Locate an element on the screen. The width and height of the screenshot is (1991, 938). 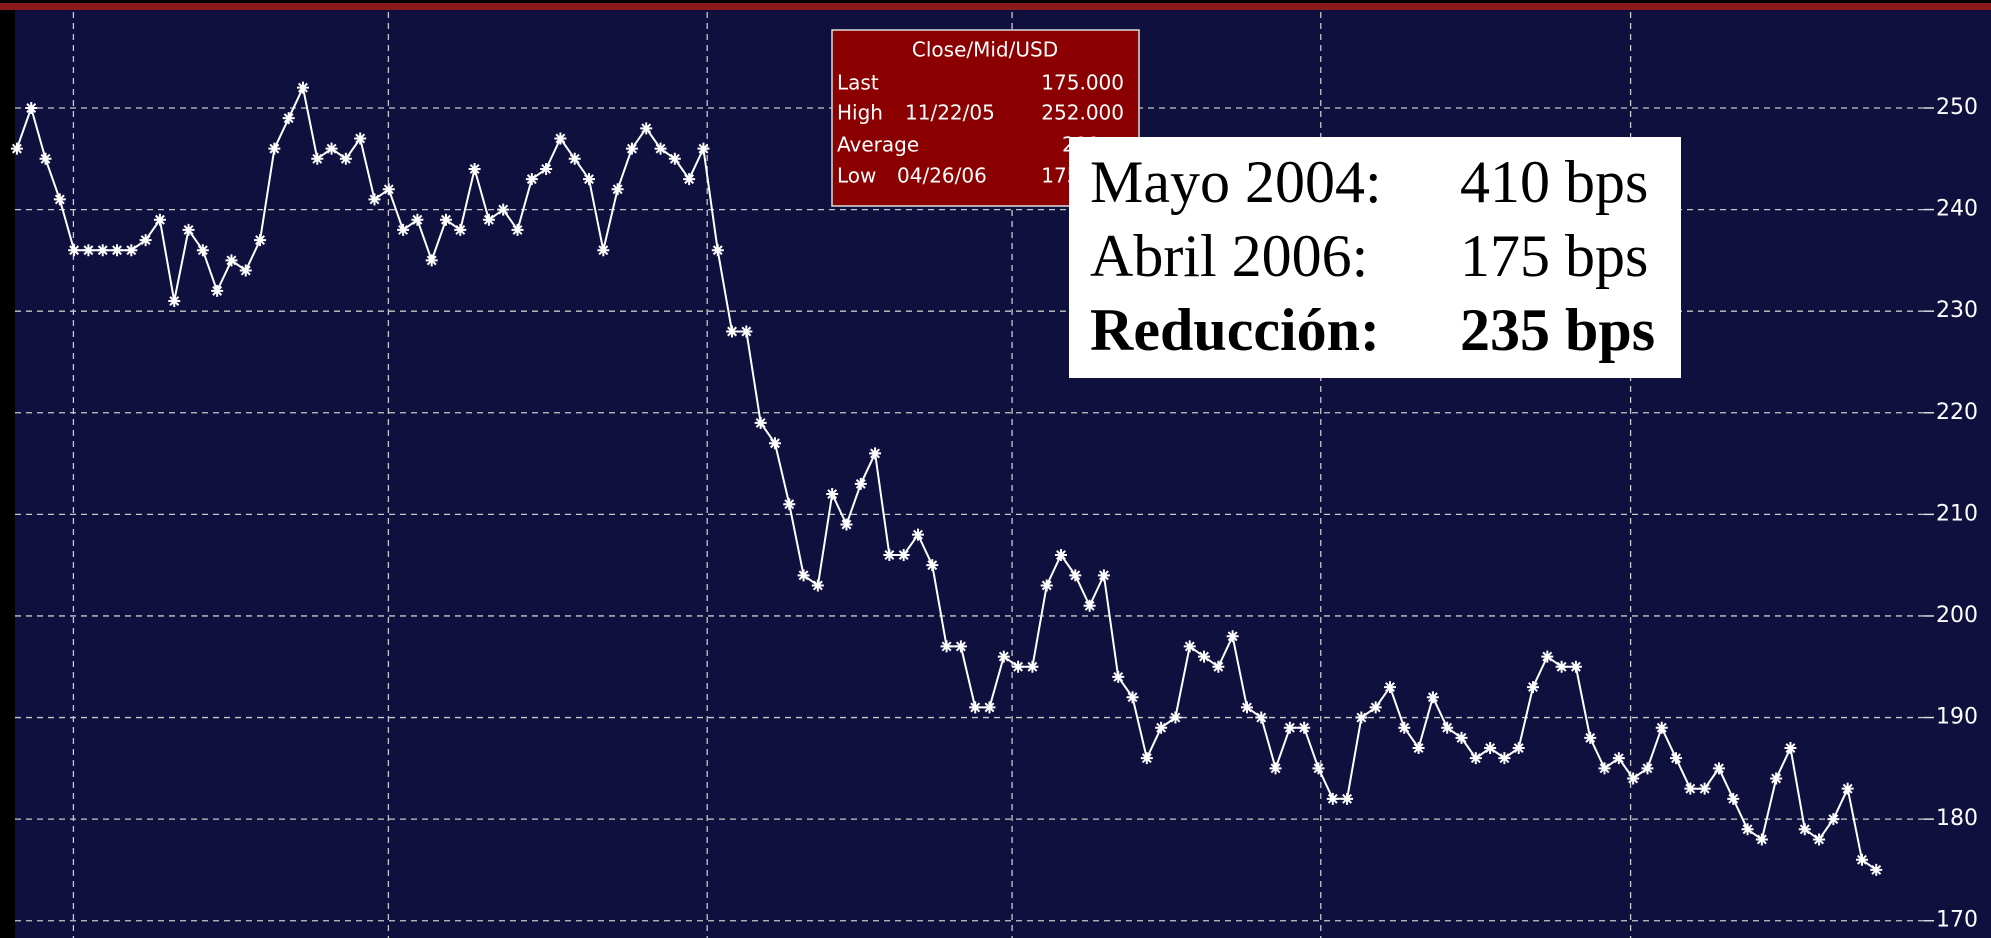
legend-label: Low is located at coordinates (856, 176).